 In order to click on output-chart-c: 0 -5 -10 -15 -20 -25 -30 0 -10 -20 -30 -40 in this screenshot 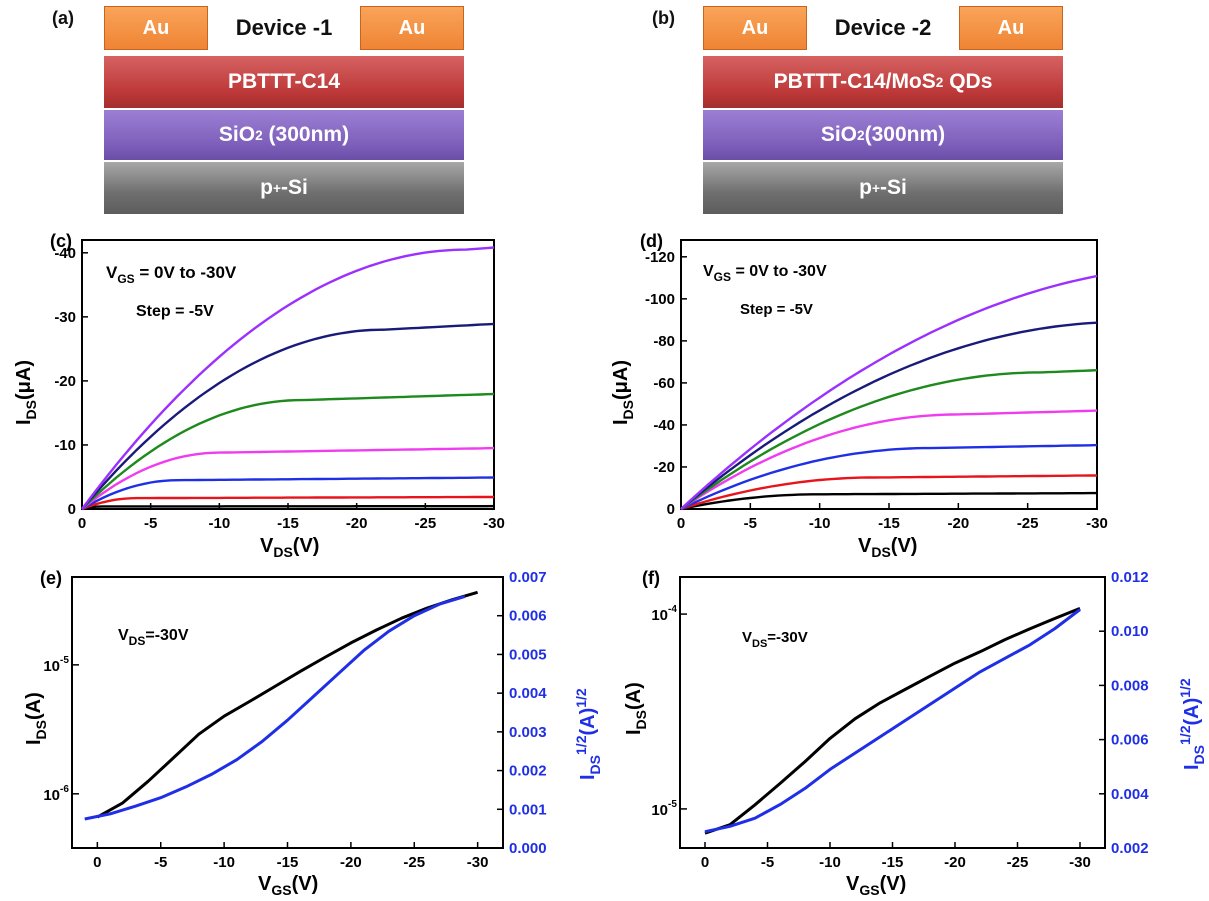, I will do `click(279, 385)`.